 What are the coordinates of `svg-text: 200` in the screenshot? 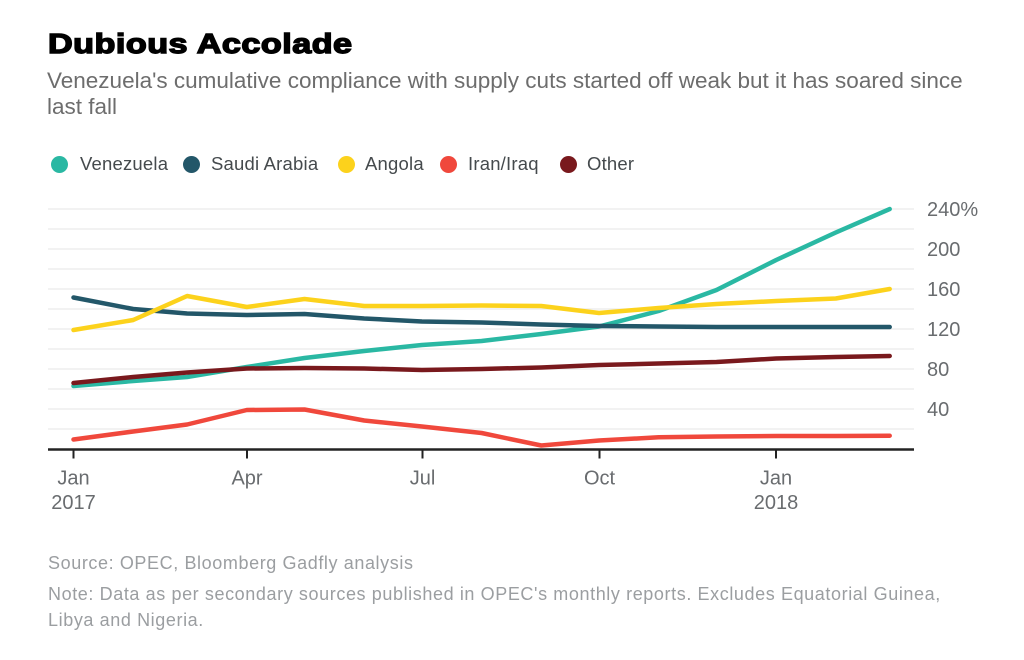 It's located at (943, 250).